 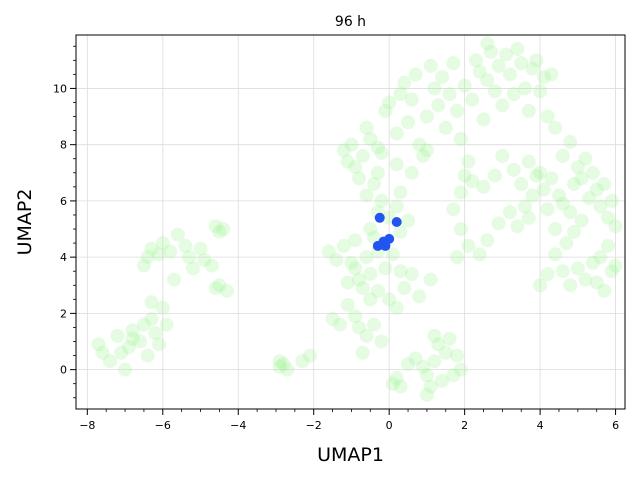 I want to click on x-tick-label: 0, so click(x=389, y=425).